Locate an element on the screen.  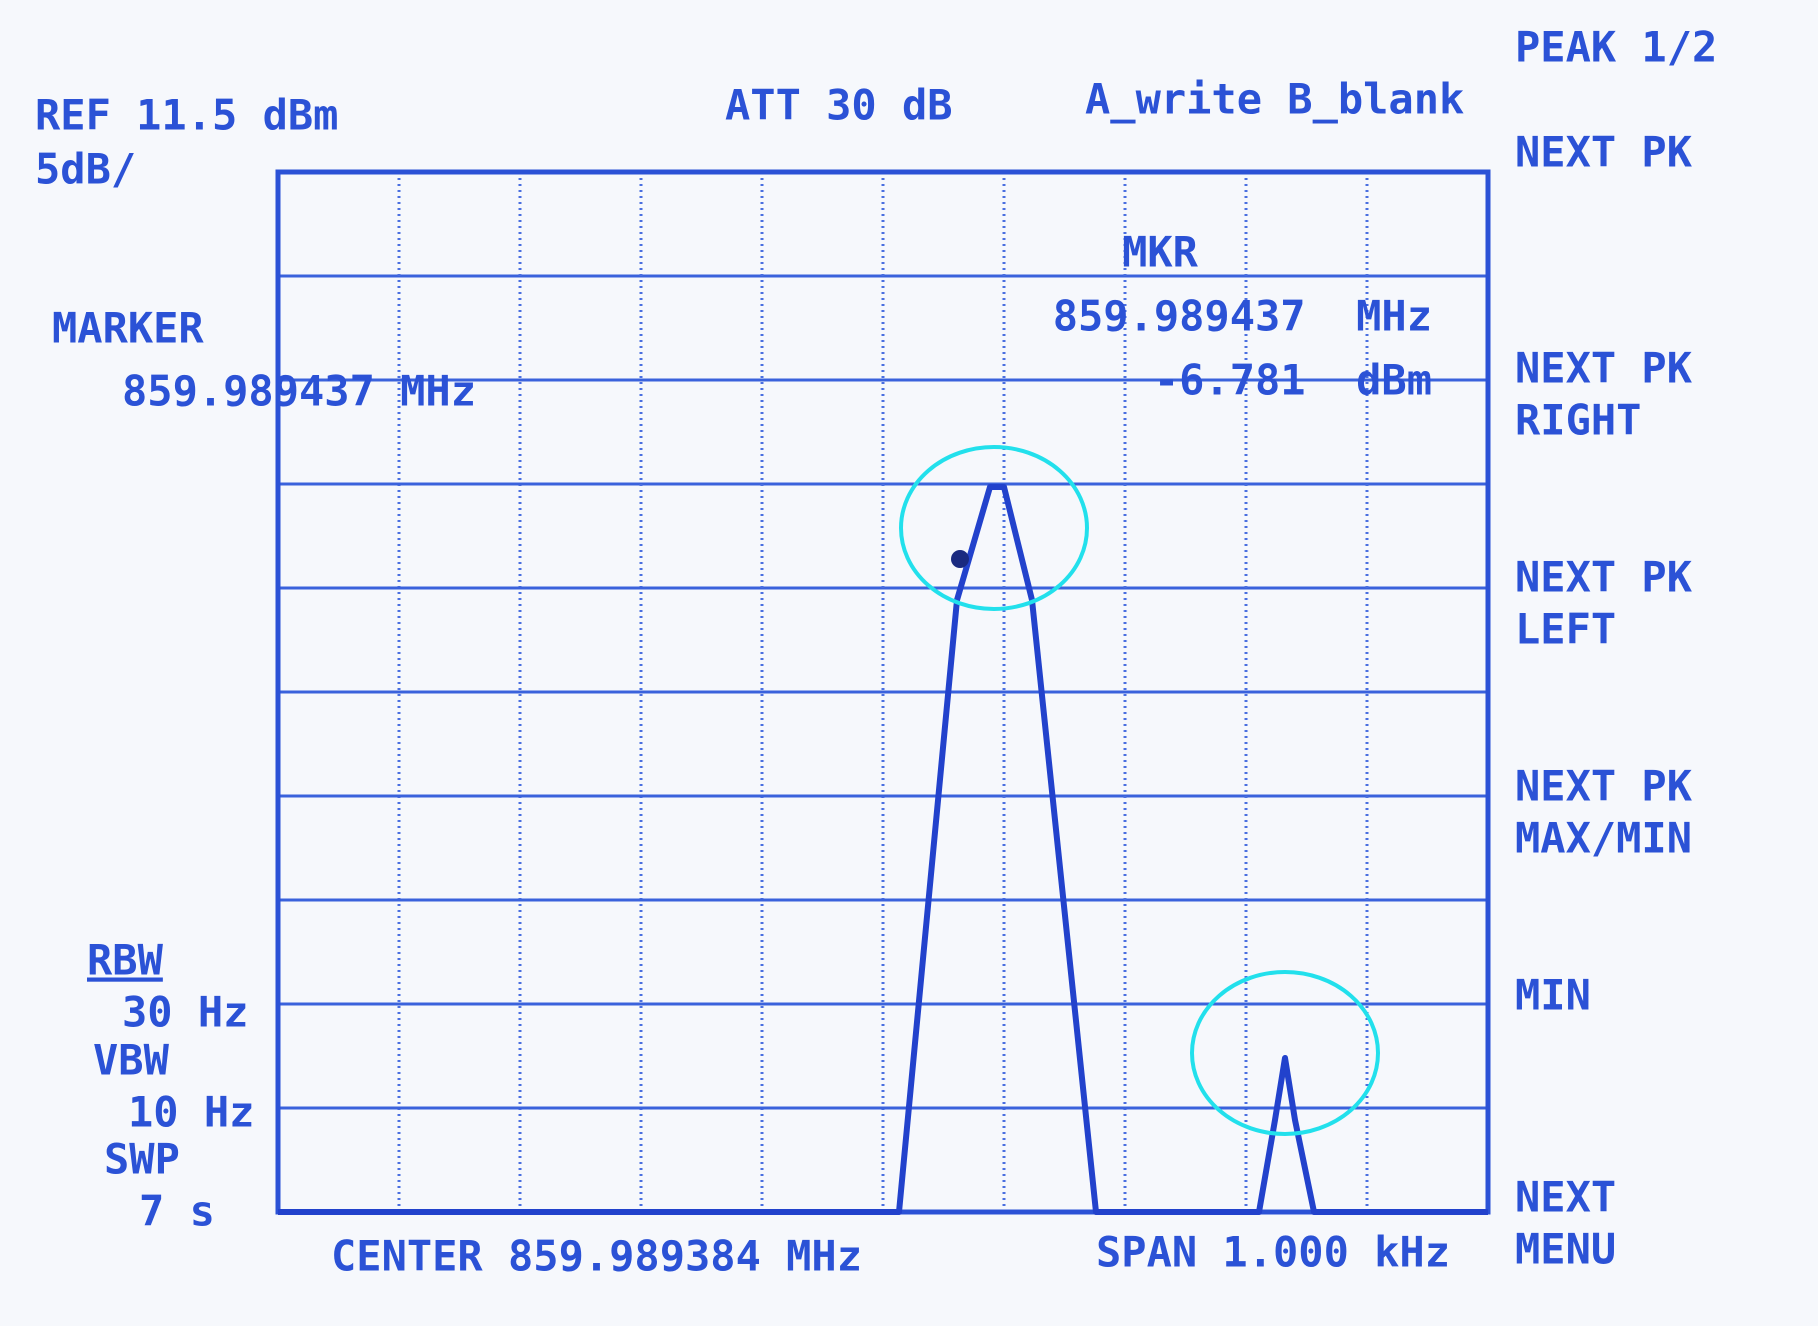
swp-label: SWP is located at coordinates (142, 1159).